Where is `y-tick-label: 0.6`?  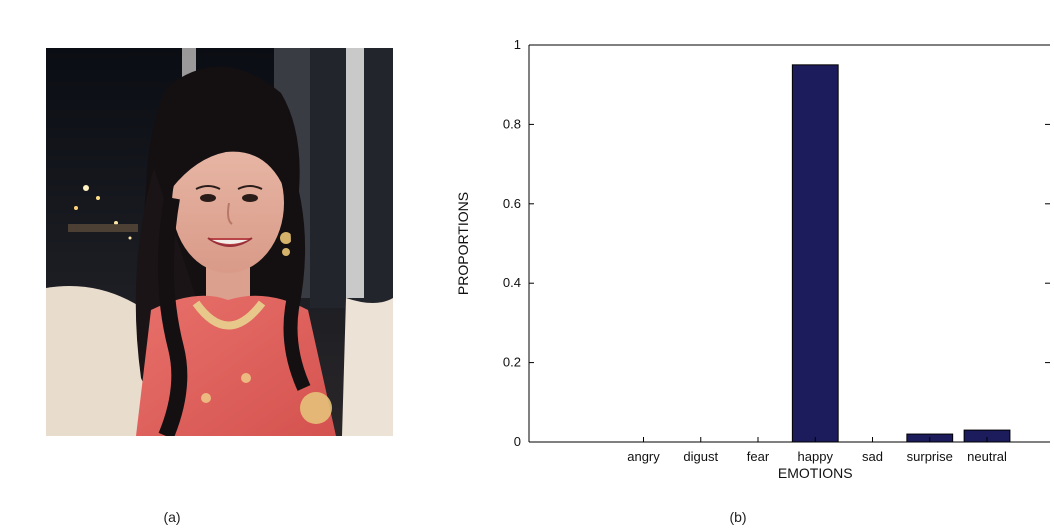 y-tick-label: 0.6 is located at coordinates (512, 203).